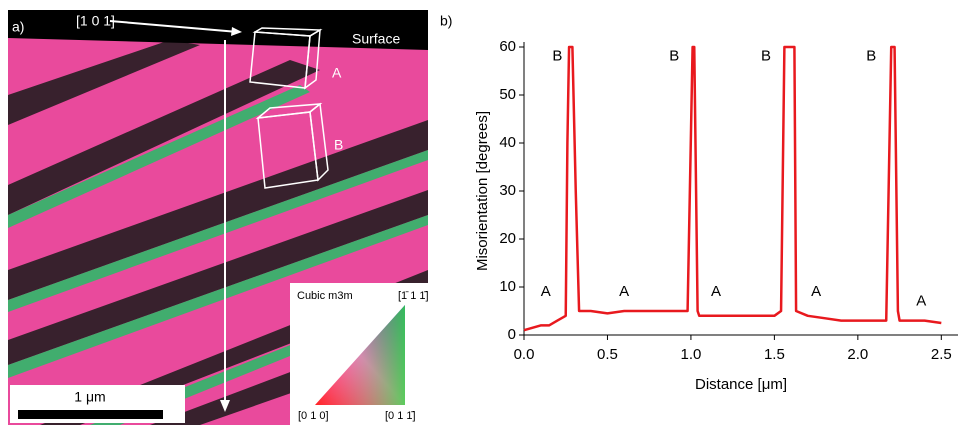 The width and height of the screenshot is (974, 429). What do you see at coordinates (413, 296) in the screenshot?
I see `key-top: [1̄ 1 1̄]` at bounding box center [413, 296].